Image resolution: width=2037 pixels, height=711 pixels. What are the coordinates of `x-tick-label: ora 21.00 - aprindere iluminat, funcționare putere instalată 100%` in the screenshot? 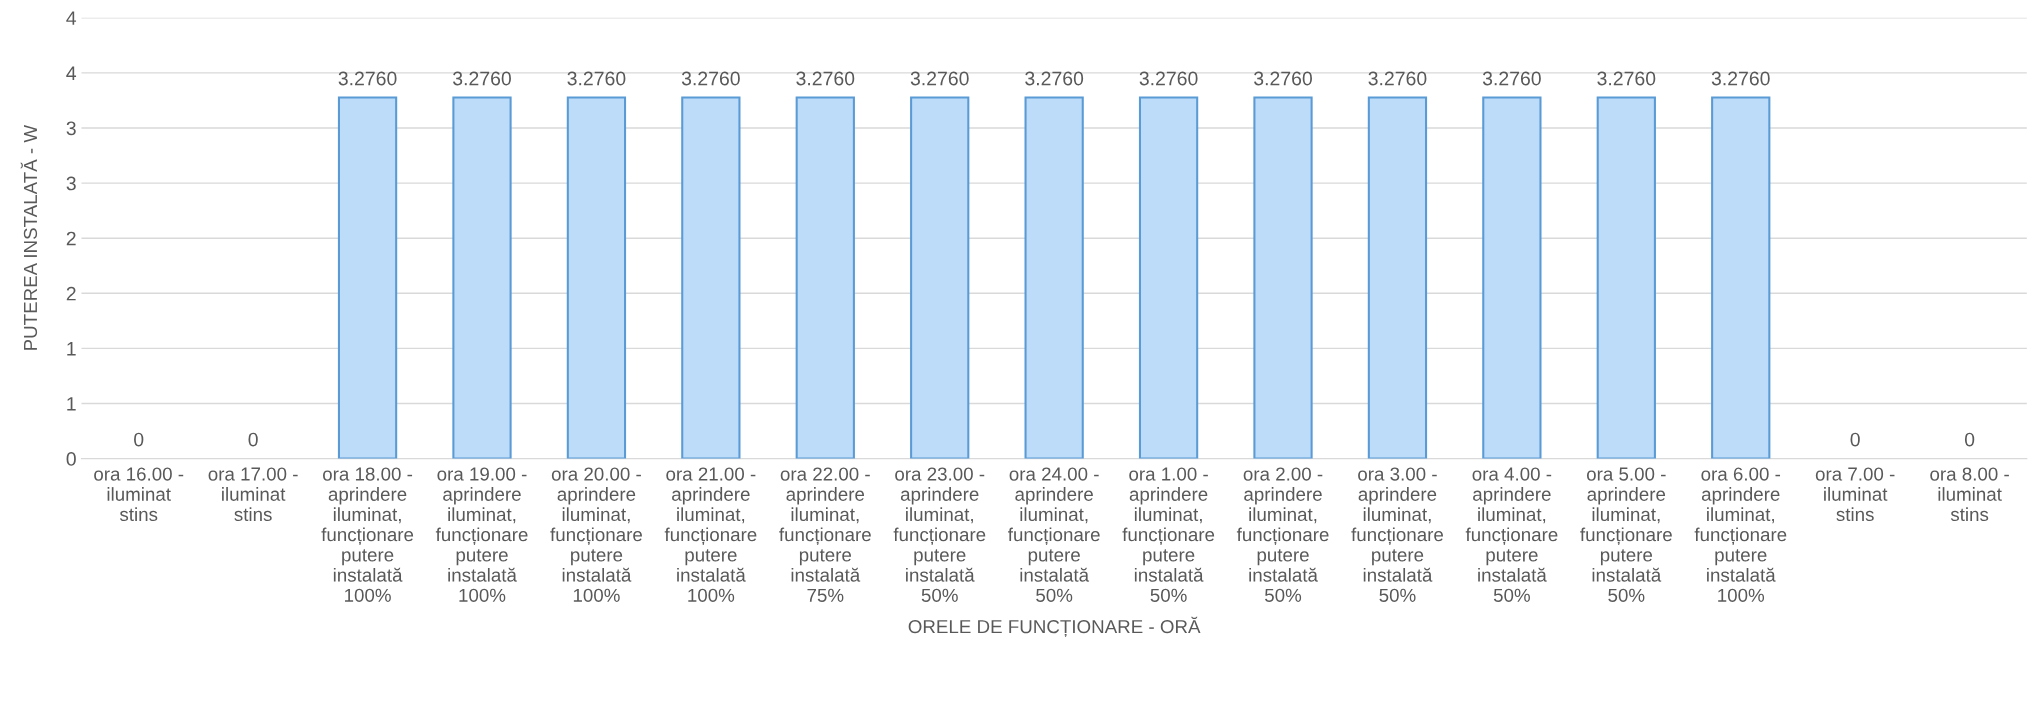 It's located at (710, 534).